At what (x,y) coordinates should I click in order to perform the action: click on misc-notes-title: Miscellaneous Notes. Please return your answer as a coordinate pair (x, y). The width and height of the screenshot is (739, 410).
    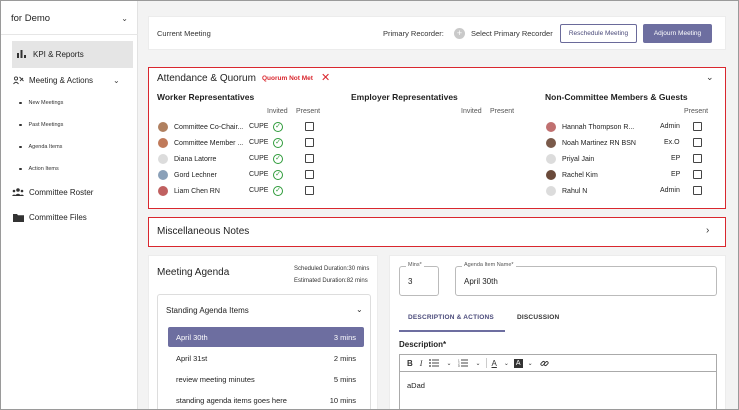
    Looking at the image, I should click on (203, 231).